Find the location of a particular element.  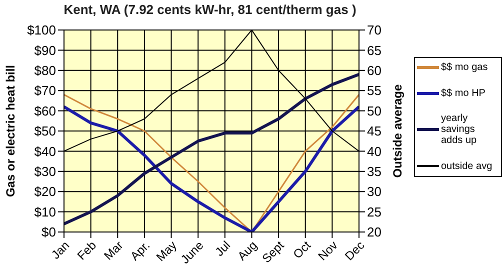

legend-label: $$ mo gas is located at coordinates (464, 67).